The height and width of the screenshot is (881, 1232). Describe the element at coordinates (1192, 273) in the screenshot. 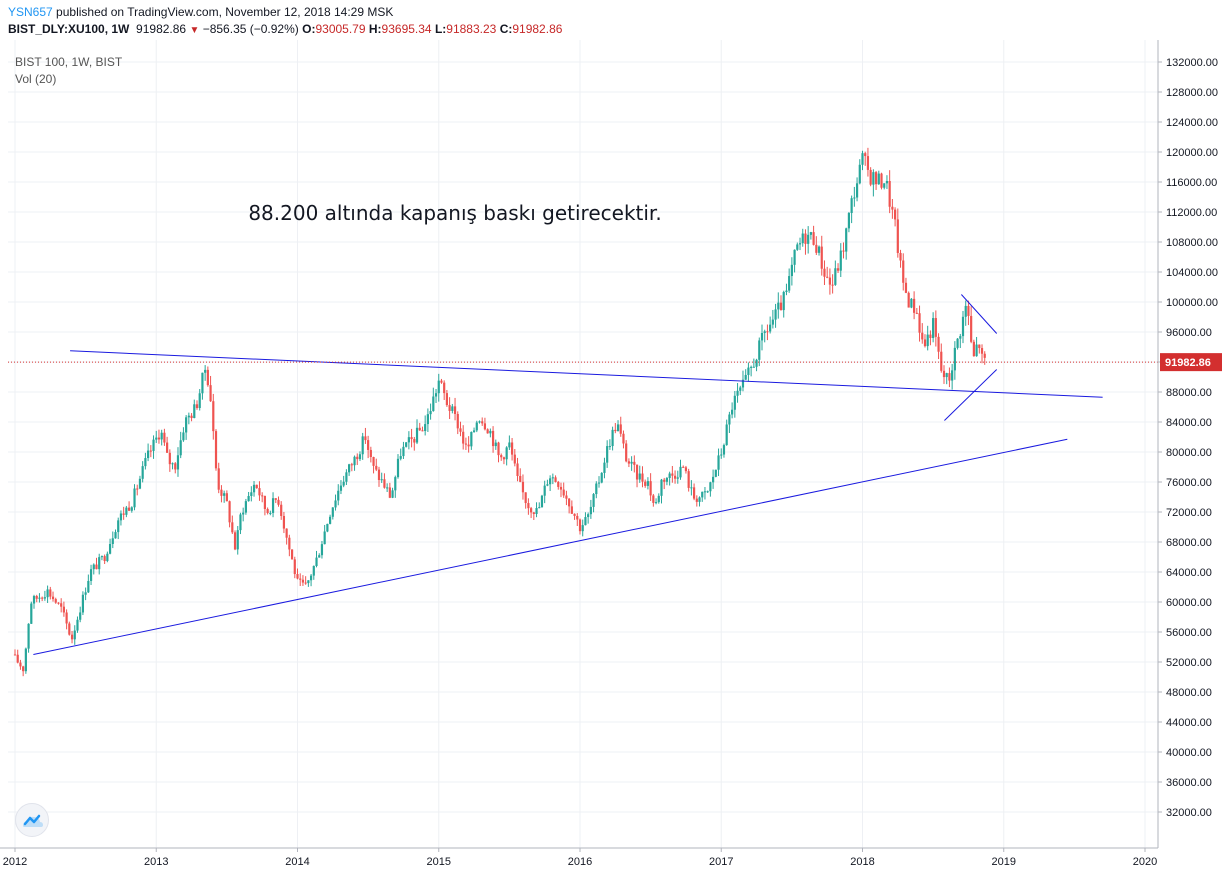

I see `y-tick-label: 104000.00` at that location.